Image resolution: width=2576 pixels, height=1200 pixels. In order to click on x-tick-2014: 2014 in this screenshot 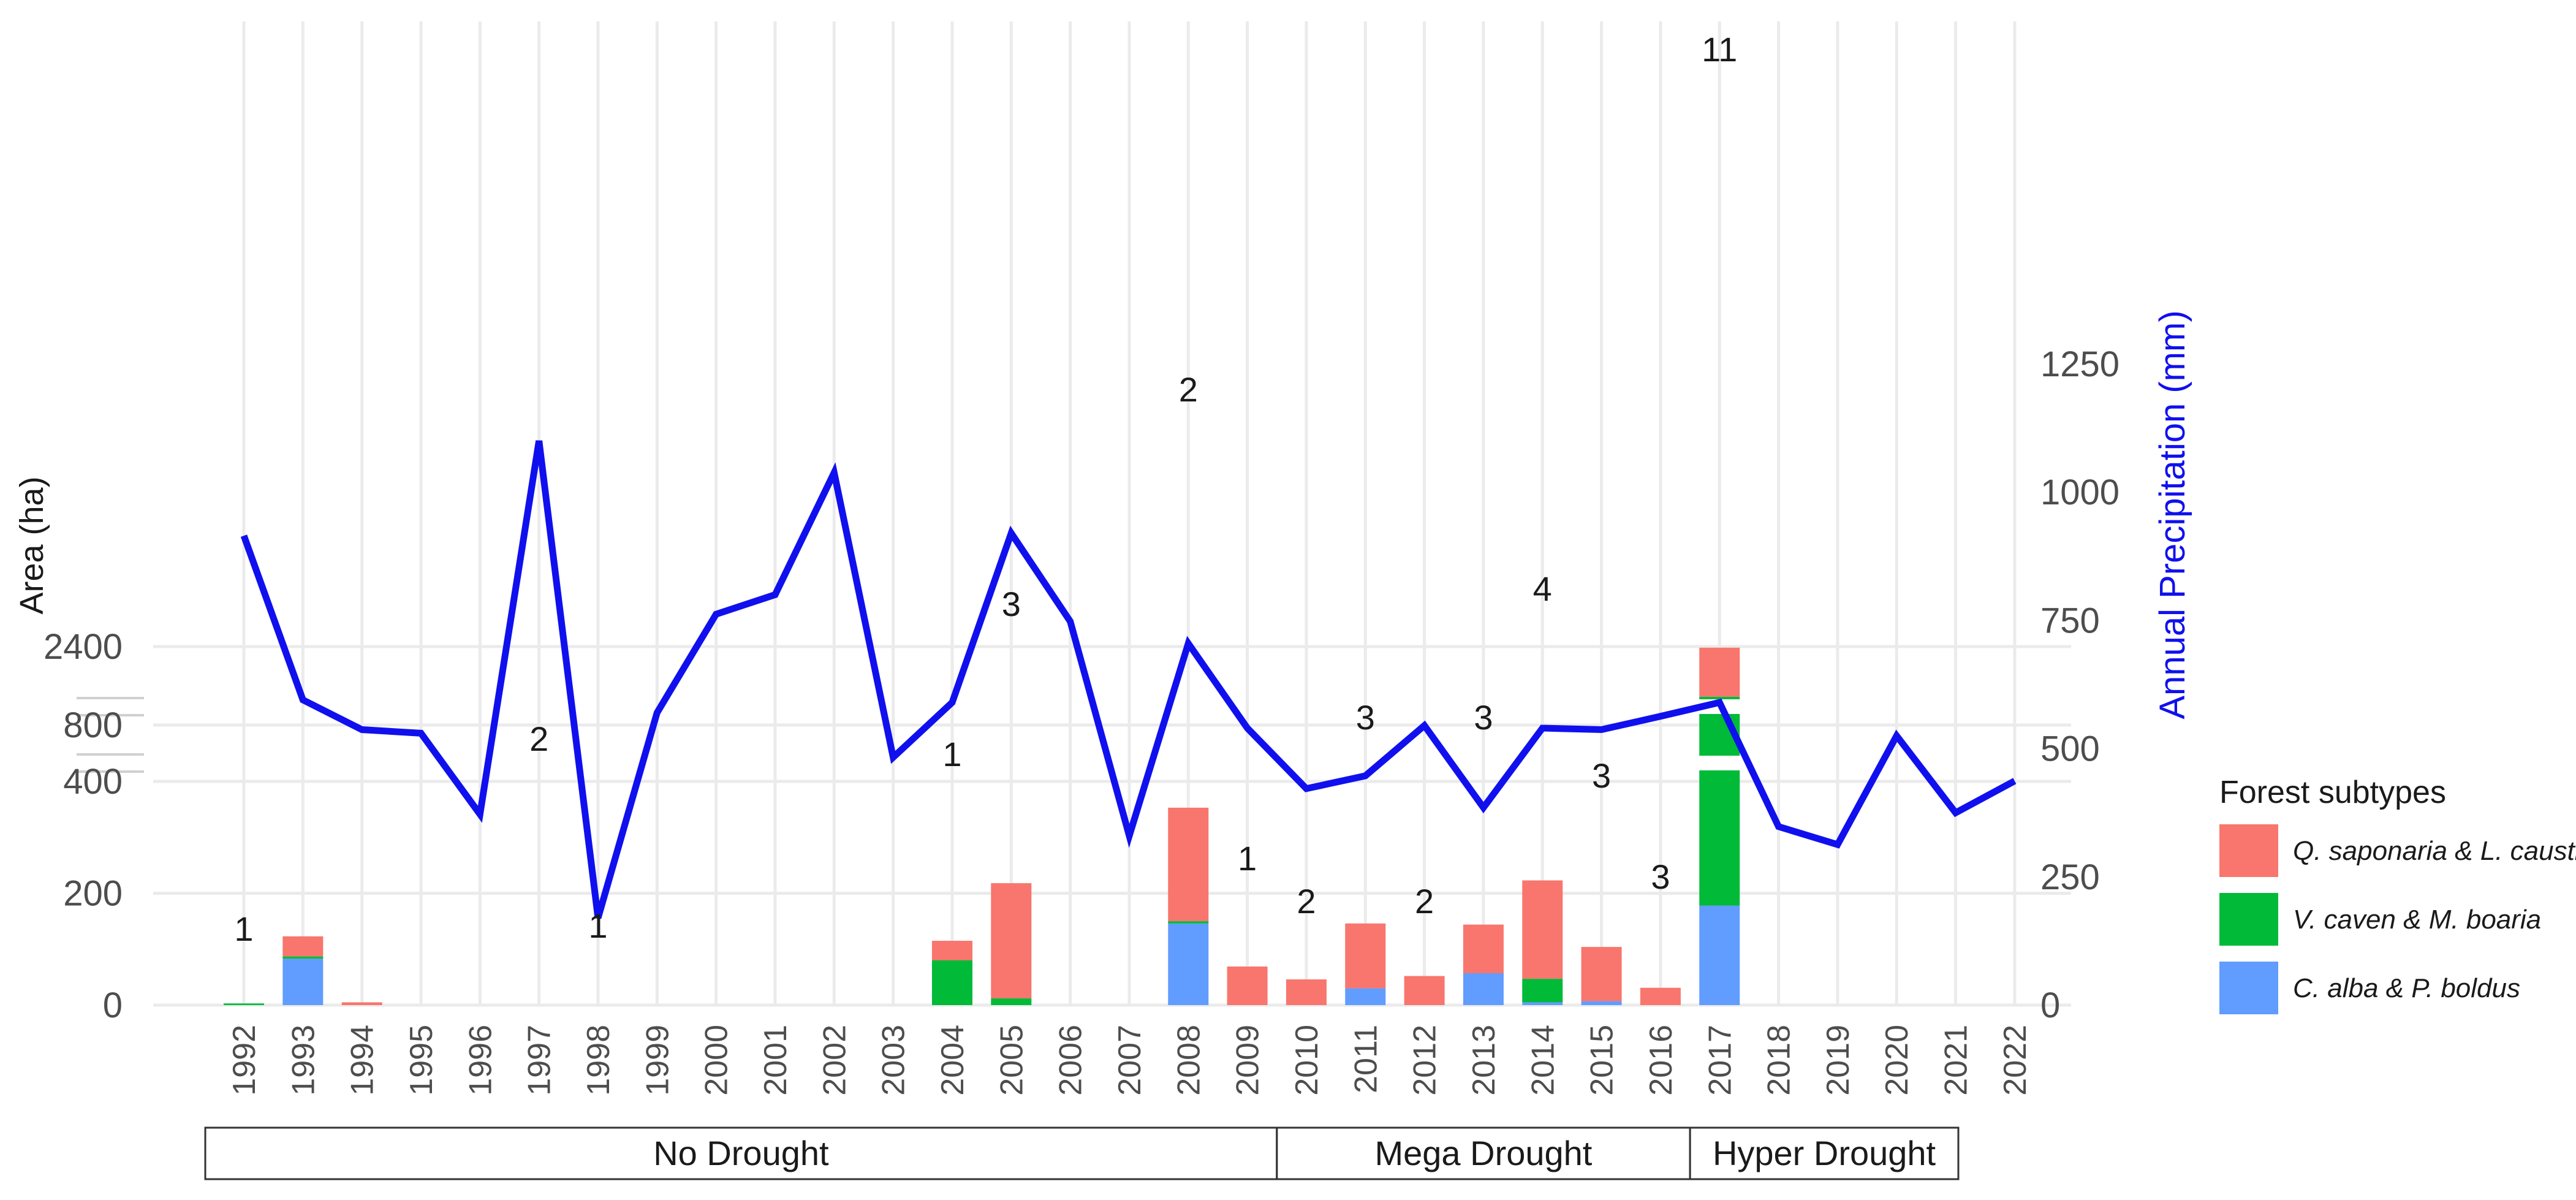, I will do `click(1543, 1060)`.